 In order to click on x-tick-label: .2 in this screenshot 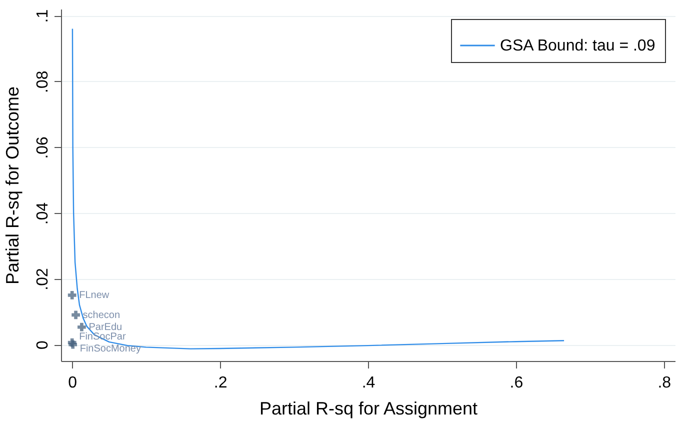, I will do `click(221, 383)`.